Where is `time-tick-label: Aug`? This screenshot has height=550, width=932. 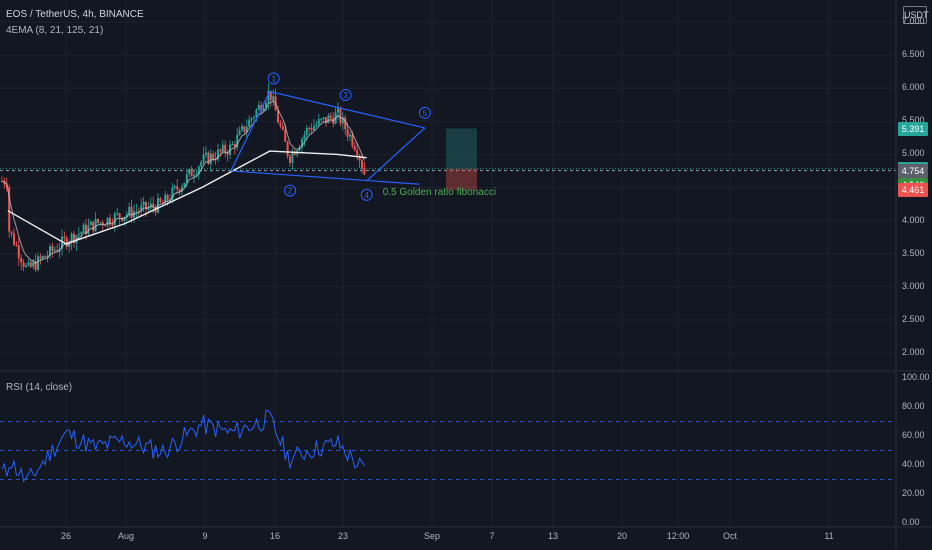 time-tick-label: Aug is located at coordinates (126, 536).